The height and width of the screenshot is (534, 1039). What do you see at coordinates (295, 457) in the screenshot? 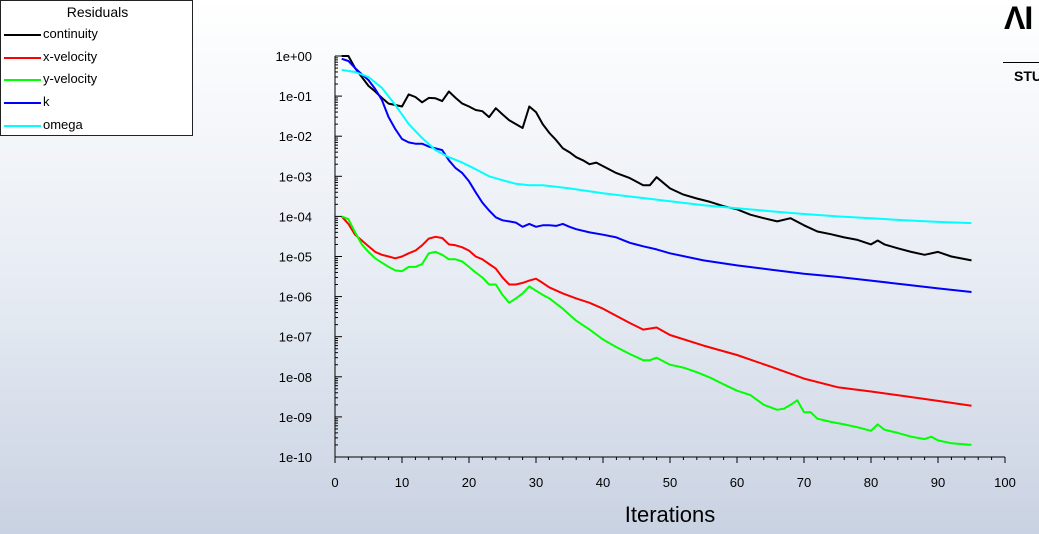
I see `y-tick-label: 1e-10` at bounding box center [295, 457].